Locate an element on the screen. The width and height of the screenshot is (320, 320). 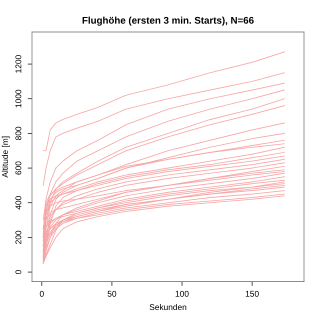
x-tick-label: 50 is located at coordinates (112, 293).